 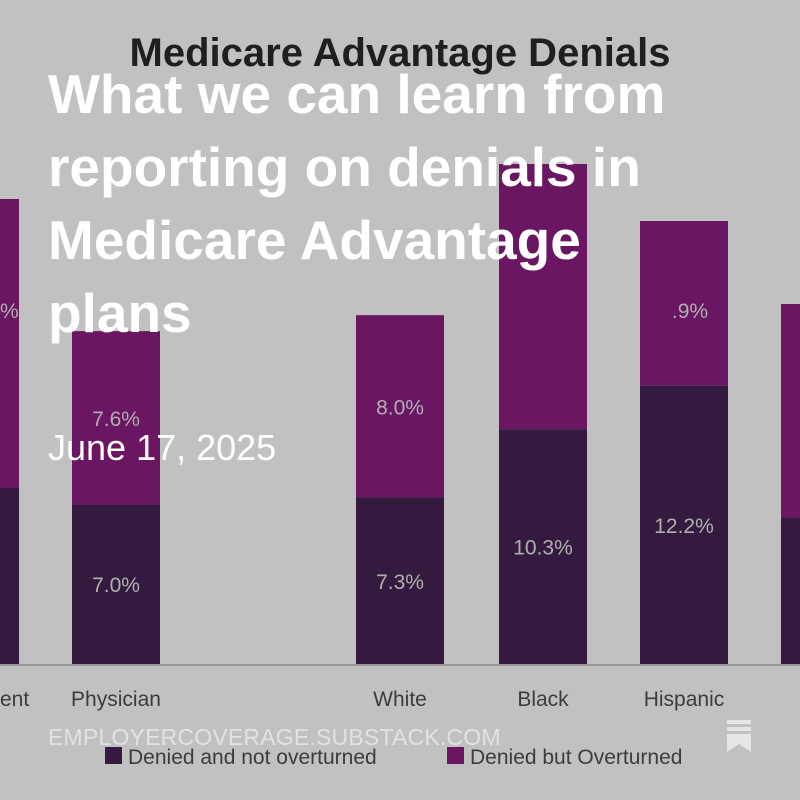 I want to click on legend-swatch-overturned, so click(x=455, y=755).